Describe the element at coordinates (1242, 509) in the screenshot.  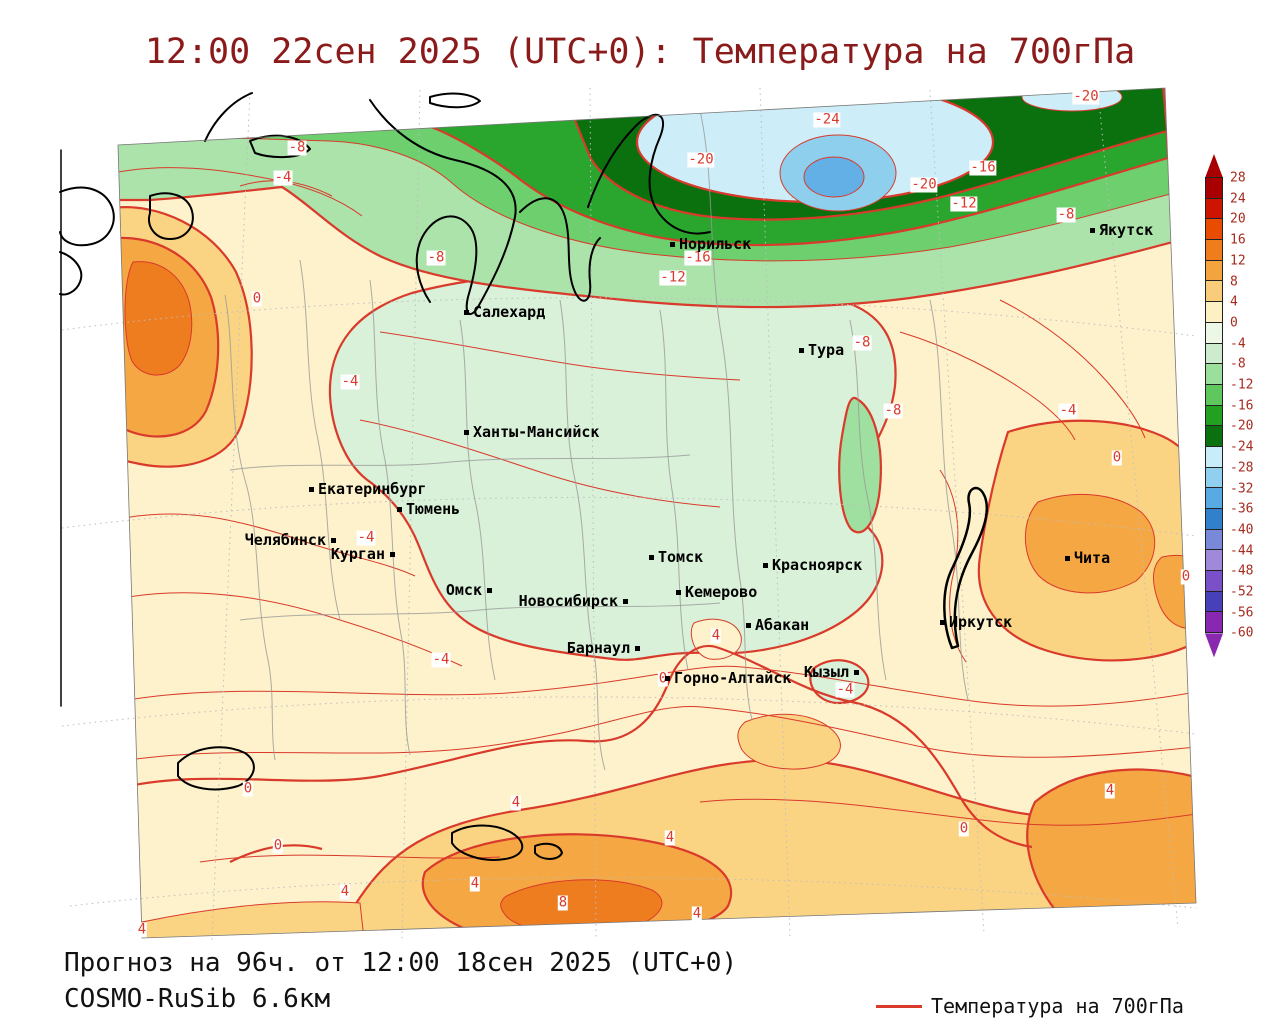
I see `colorbar-tick-label: -36` at that location.